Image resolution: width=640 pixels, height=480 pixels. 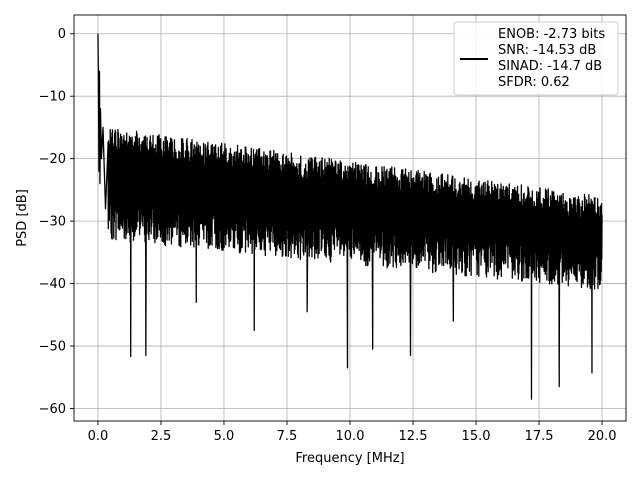 What do you see at coordinates (534, 82) in the screenshot?
I see `legend-line-sfdr: SFDR: 0.62` at bounding box center [534, 82].